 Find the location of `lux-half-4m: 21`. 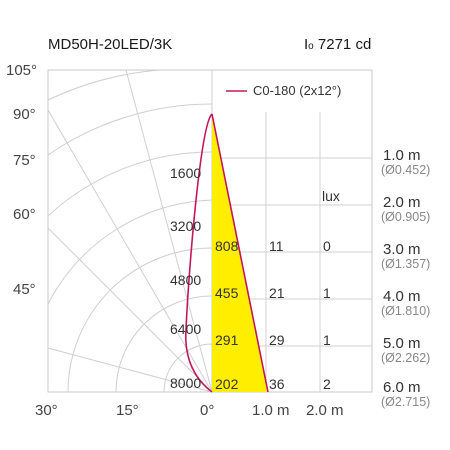

lux-half-4m: 21 is located at coordinates (277, 293).